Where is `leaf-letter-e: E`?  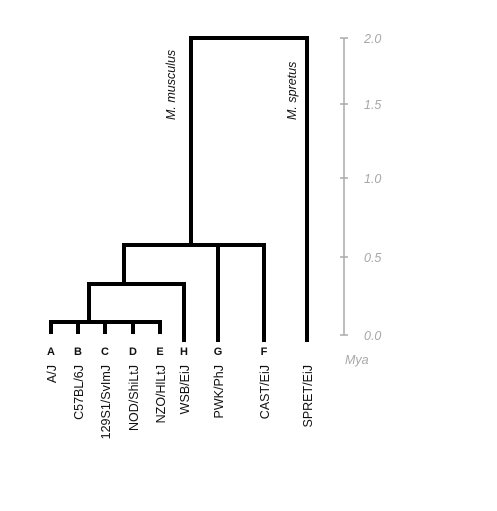
leaf-letter-e: E is located at coordinates (159, 352).